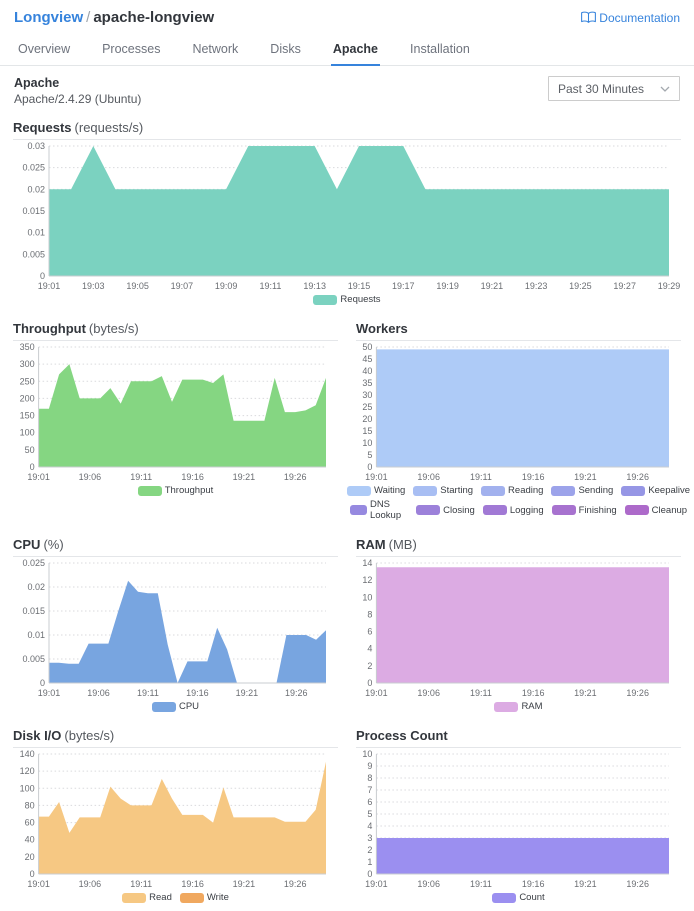 The height and width of the screenshot is (911, 694). Describe the element at coordinates (532, 897) in the screenshot. I see `legend-label: Count` at that location.